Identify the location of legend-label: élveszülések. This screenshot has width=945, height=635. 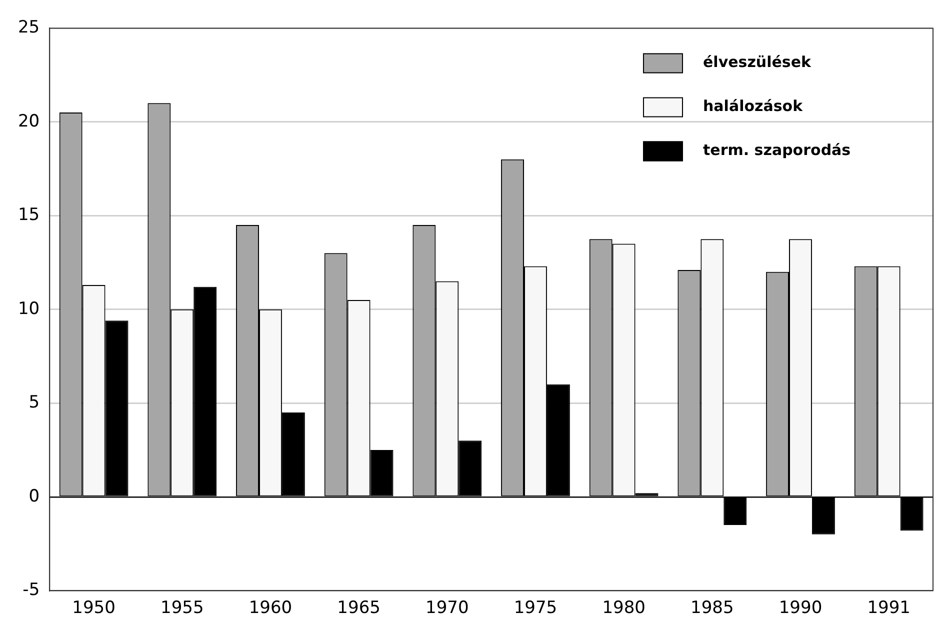
(757, 62).